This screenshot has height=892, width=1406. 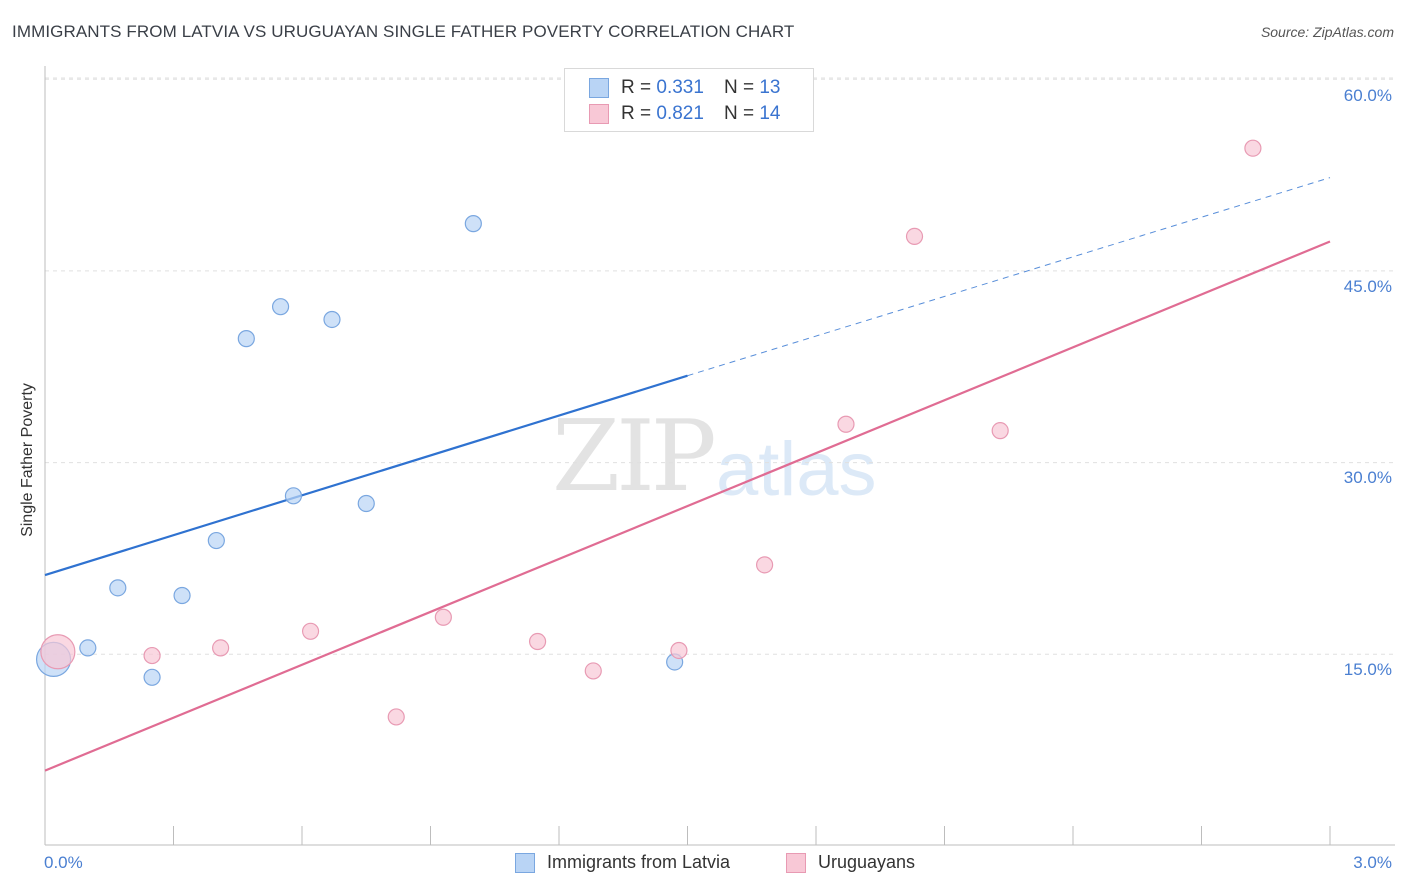 I want to click on trendline-latvia-extension, so click(x=1009, y=277).